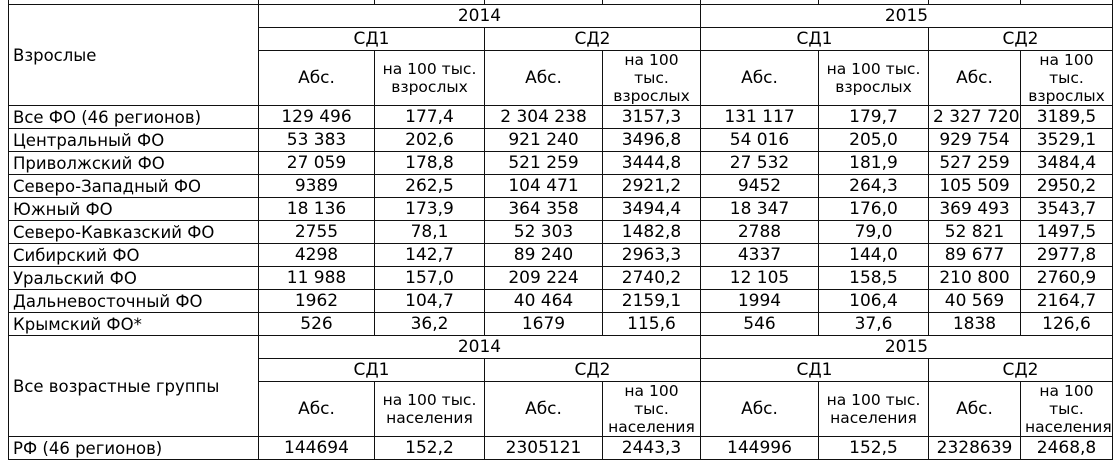  What do you see at coordinates (759, 140) in the screenshot?
I see `table-cell: 54 016` at bounding box center [759, 140].